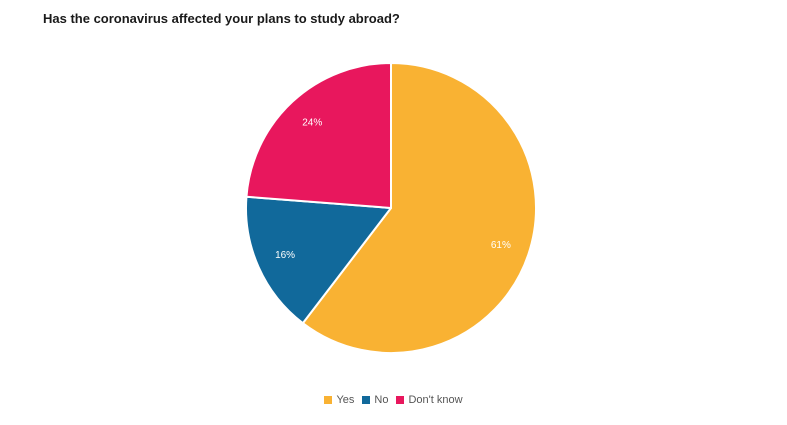 This screenshot has width=787, height=425. What do you see at coordinates (345, 400) in the screenshot?
I see `legend-label-yes: Yes` at bounding box center [345, 400].